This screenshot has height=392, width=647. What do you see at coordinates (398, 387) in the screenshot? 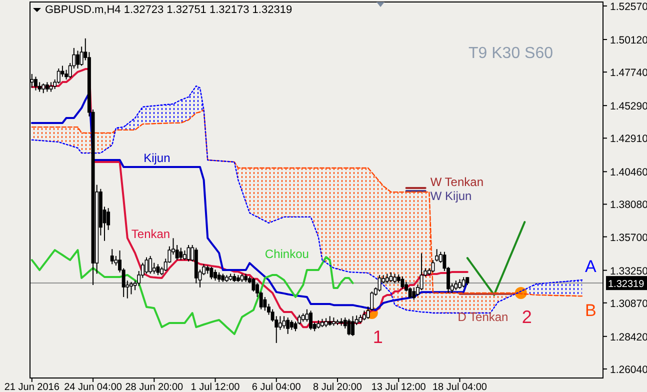
I see `x-tick-label: 13 Jul 12:00` at bounding box center [398, 387].